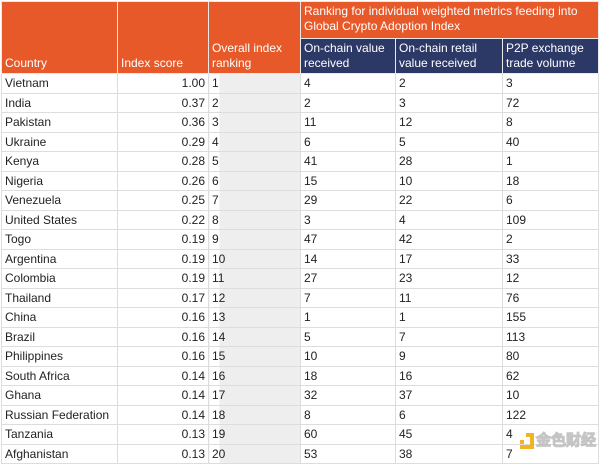 The image size is (600, 465). I want to click on table-row: China 0.16 13 1 1 155, so click(300, 317).